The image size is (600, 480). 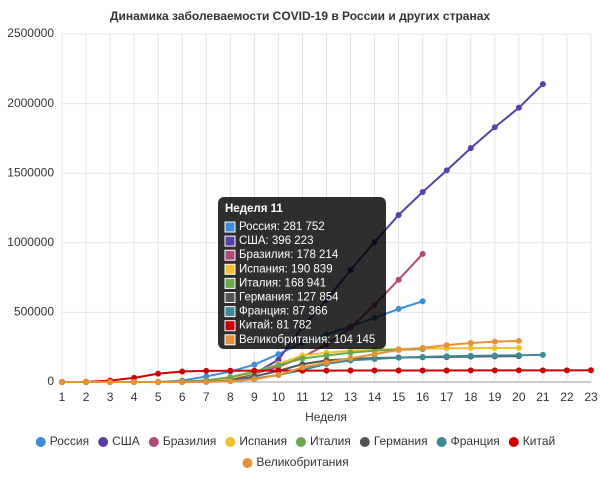 I want to click on y-tick-label: 500000, so click(x=34, y=312).